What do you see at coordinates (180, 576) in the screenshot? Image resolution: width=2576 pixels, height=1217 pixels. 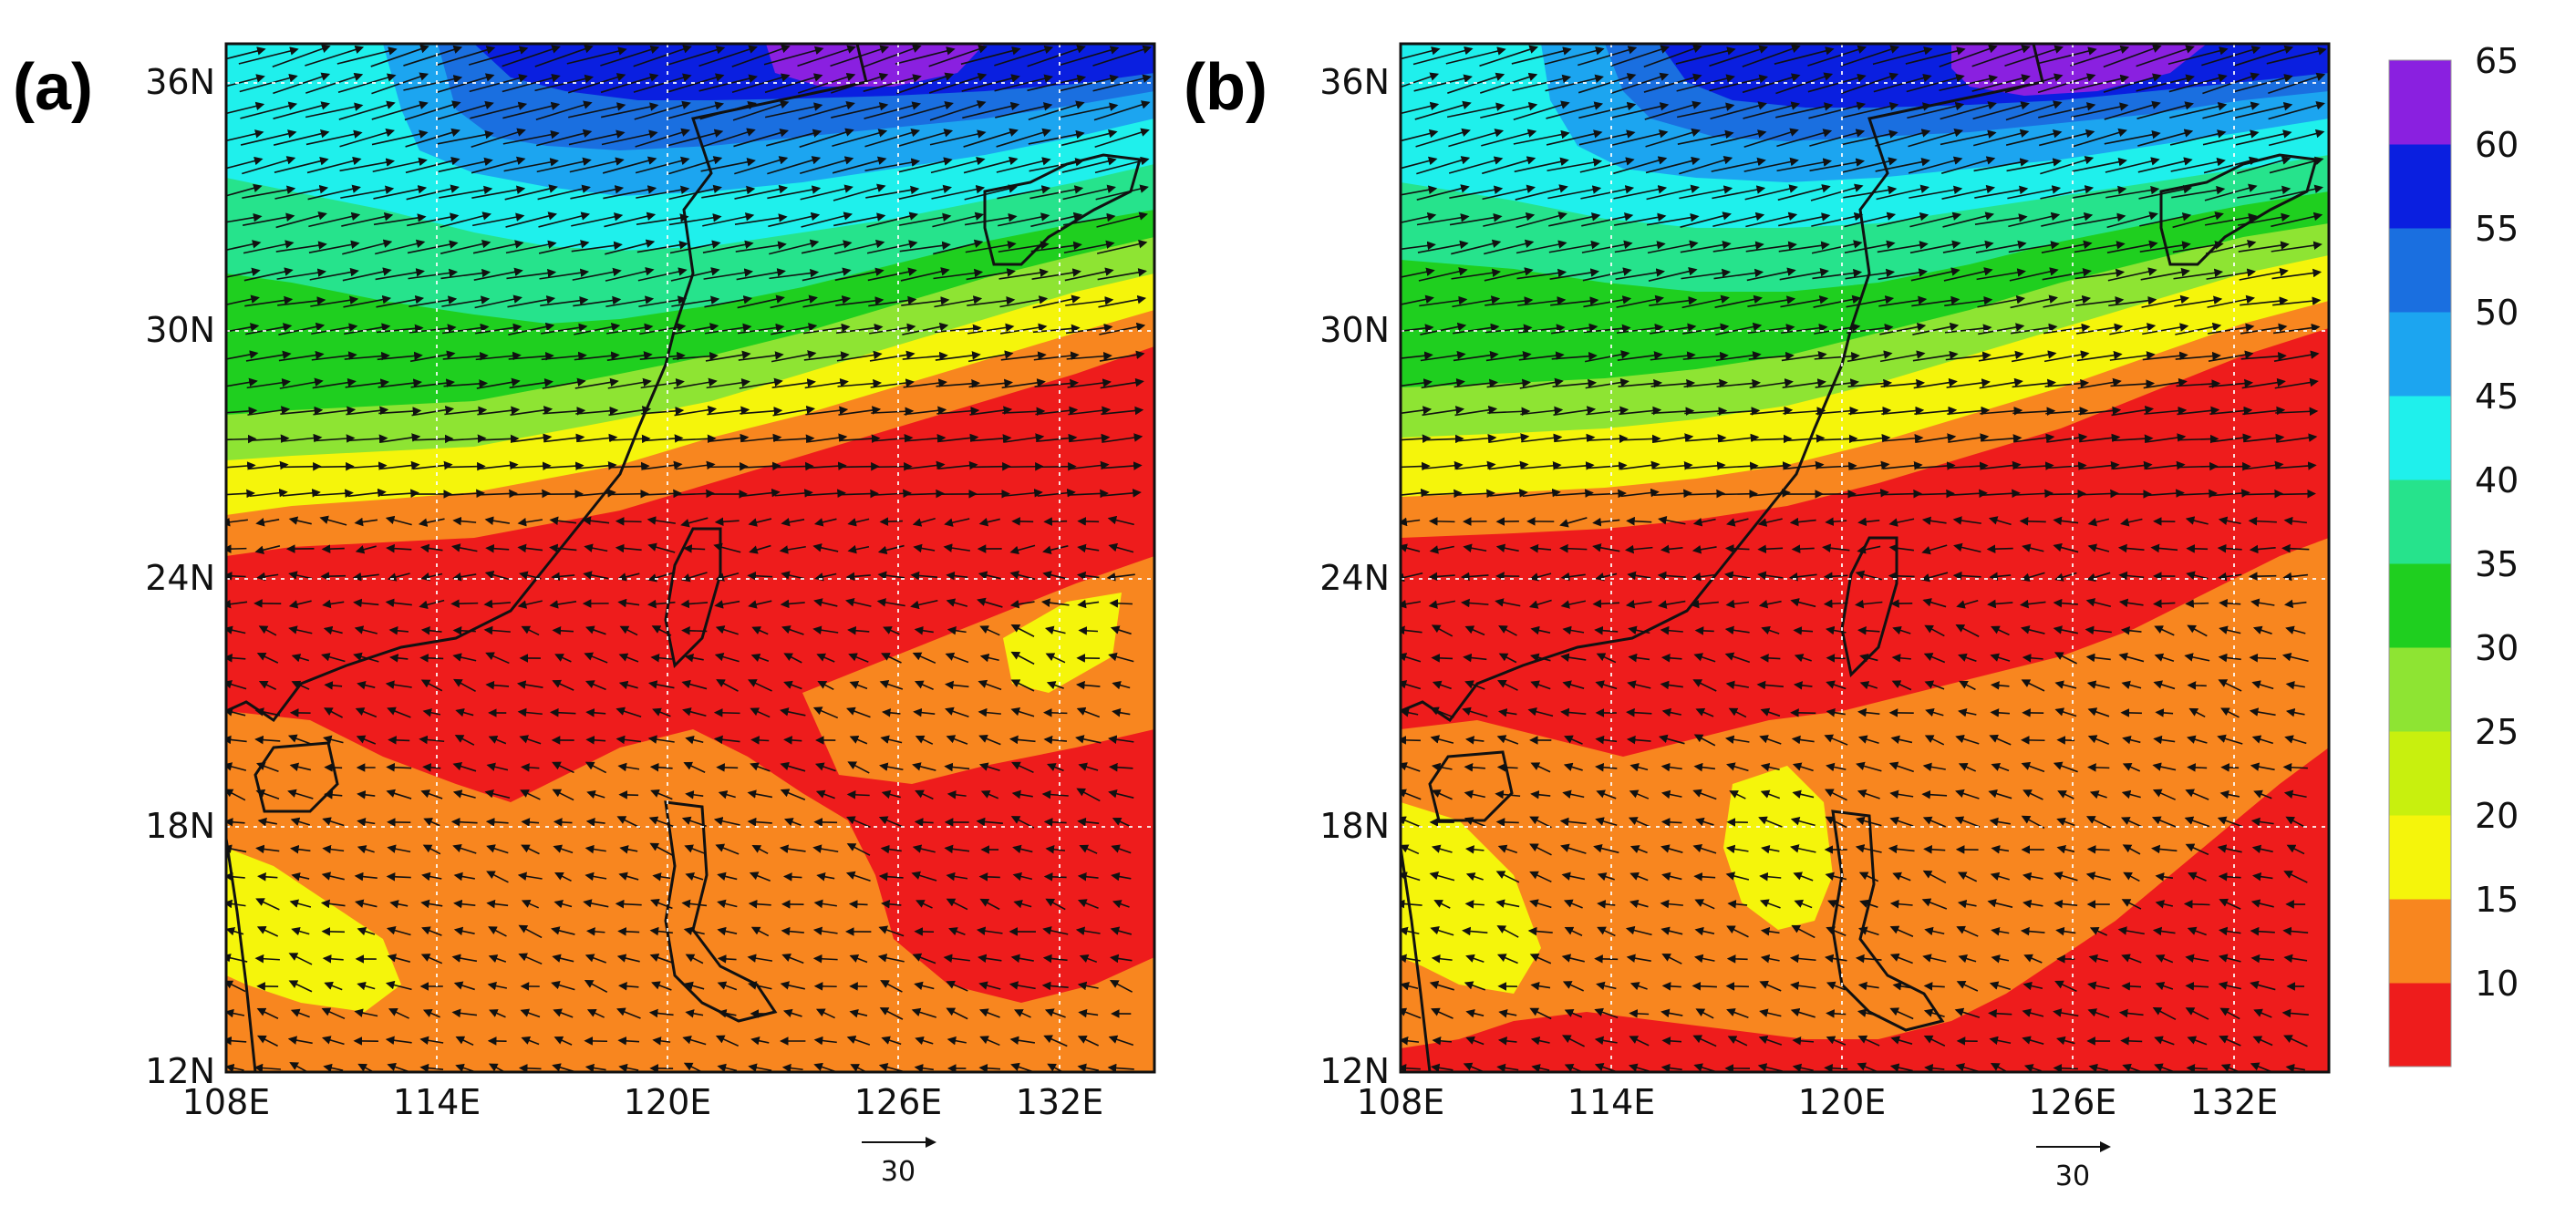 I see `panel-a-lat-axis: 12N 18N 24N 30N 36N` at bounding box center [180, 576].